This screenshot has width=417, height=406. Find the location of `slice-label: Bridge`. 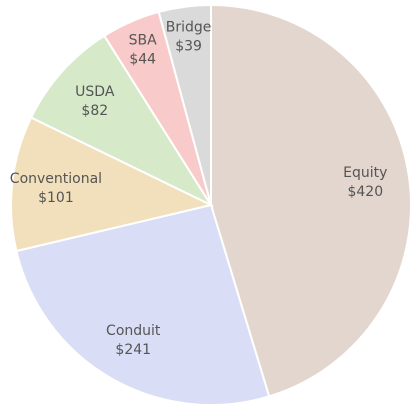

slice-label: Bridge is located at coordinates (189, 27).